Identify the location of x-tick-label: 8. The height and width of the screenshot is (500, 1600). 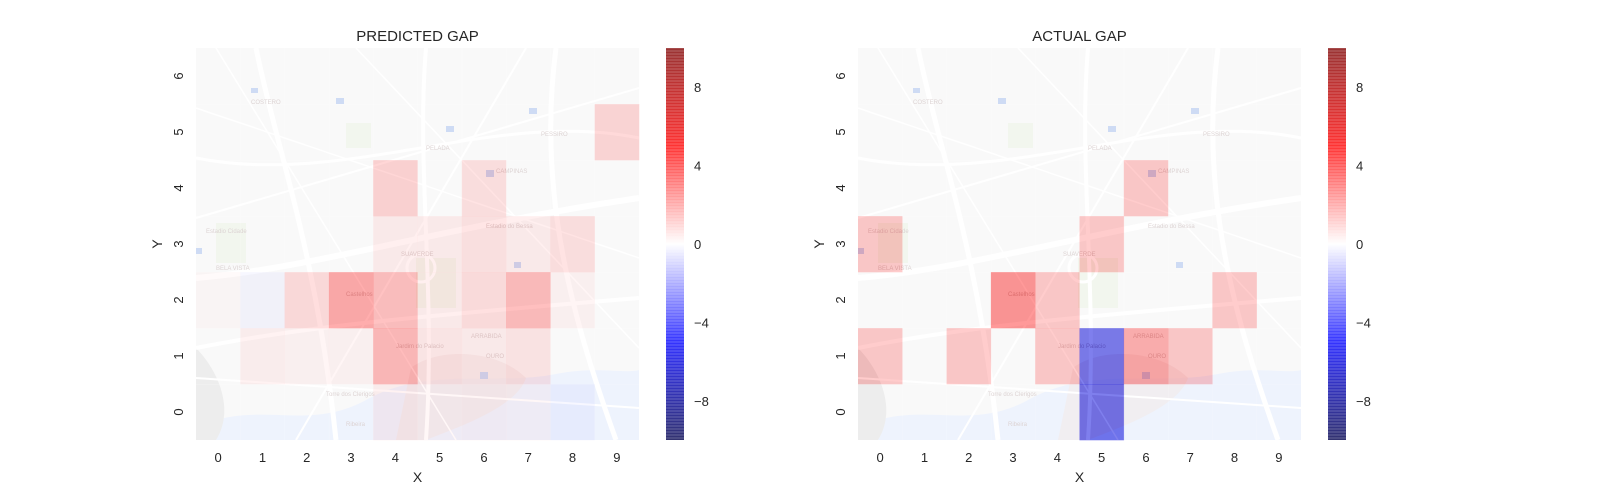
(572, 457).